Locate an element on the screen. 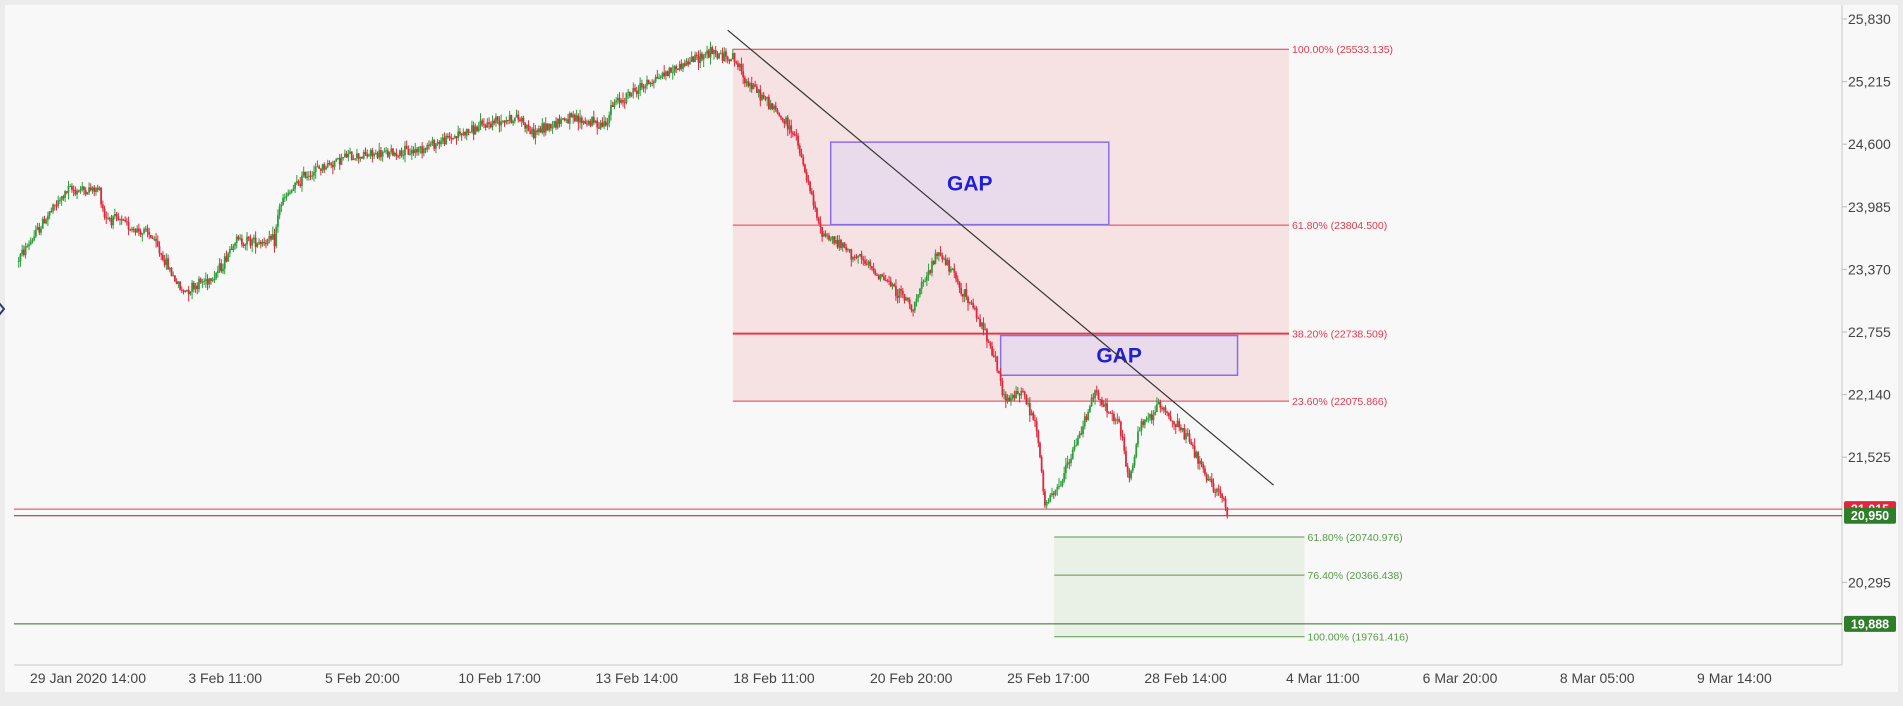 This screenshot has width=1903, height=706. gap-label: GAP is located at coordinates (970, 183).